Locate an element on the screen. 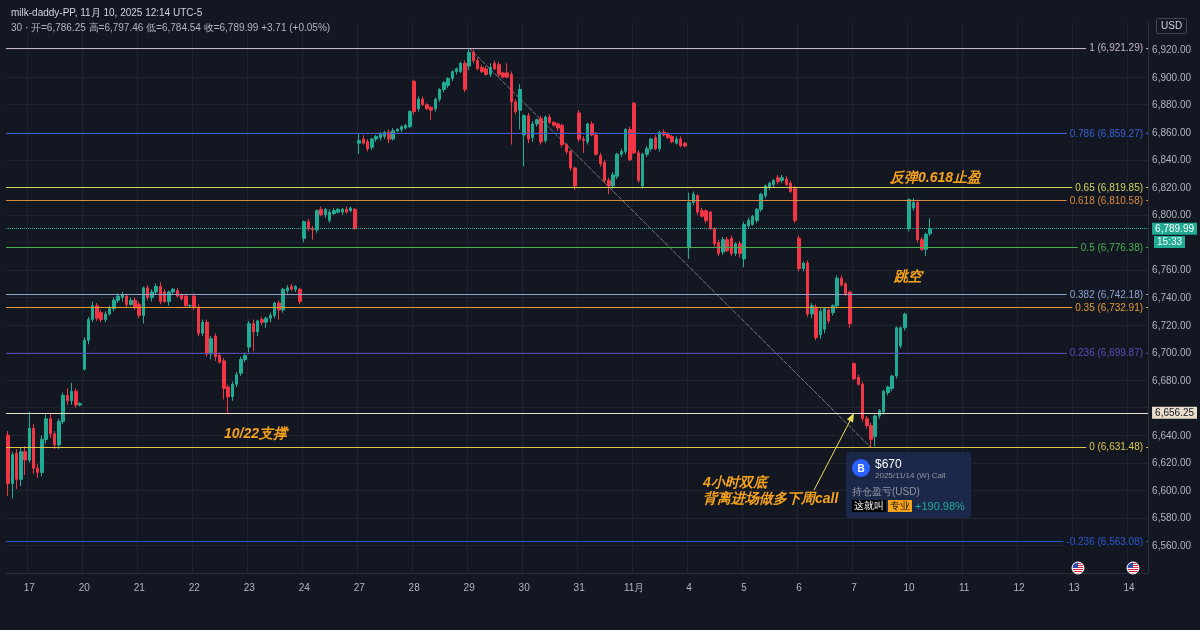  x-tick-label: 27 is located at coordinates (359, 587).